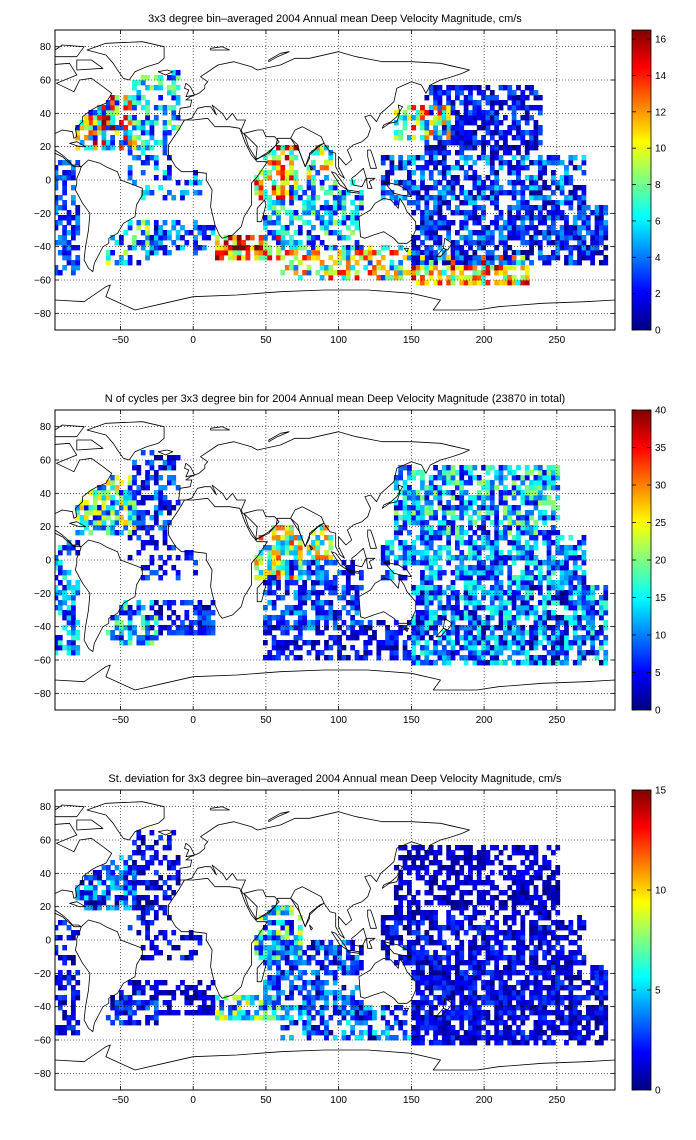 The image size is (696, 1140). Describe the element at coordinates (125, 441) in the screenshot. I see `coastline` at that location.